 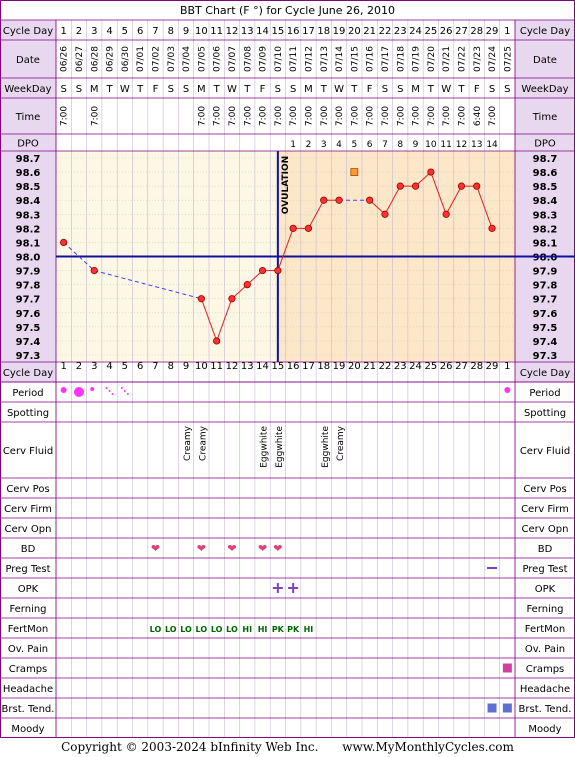 What do you see at coordinates (462, 59) in the screenshot?
I see `date-label: 07/22` at bounding box center [462, 59].